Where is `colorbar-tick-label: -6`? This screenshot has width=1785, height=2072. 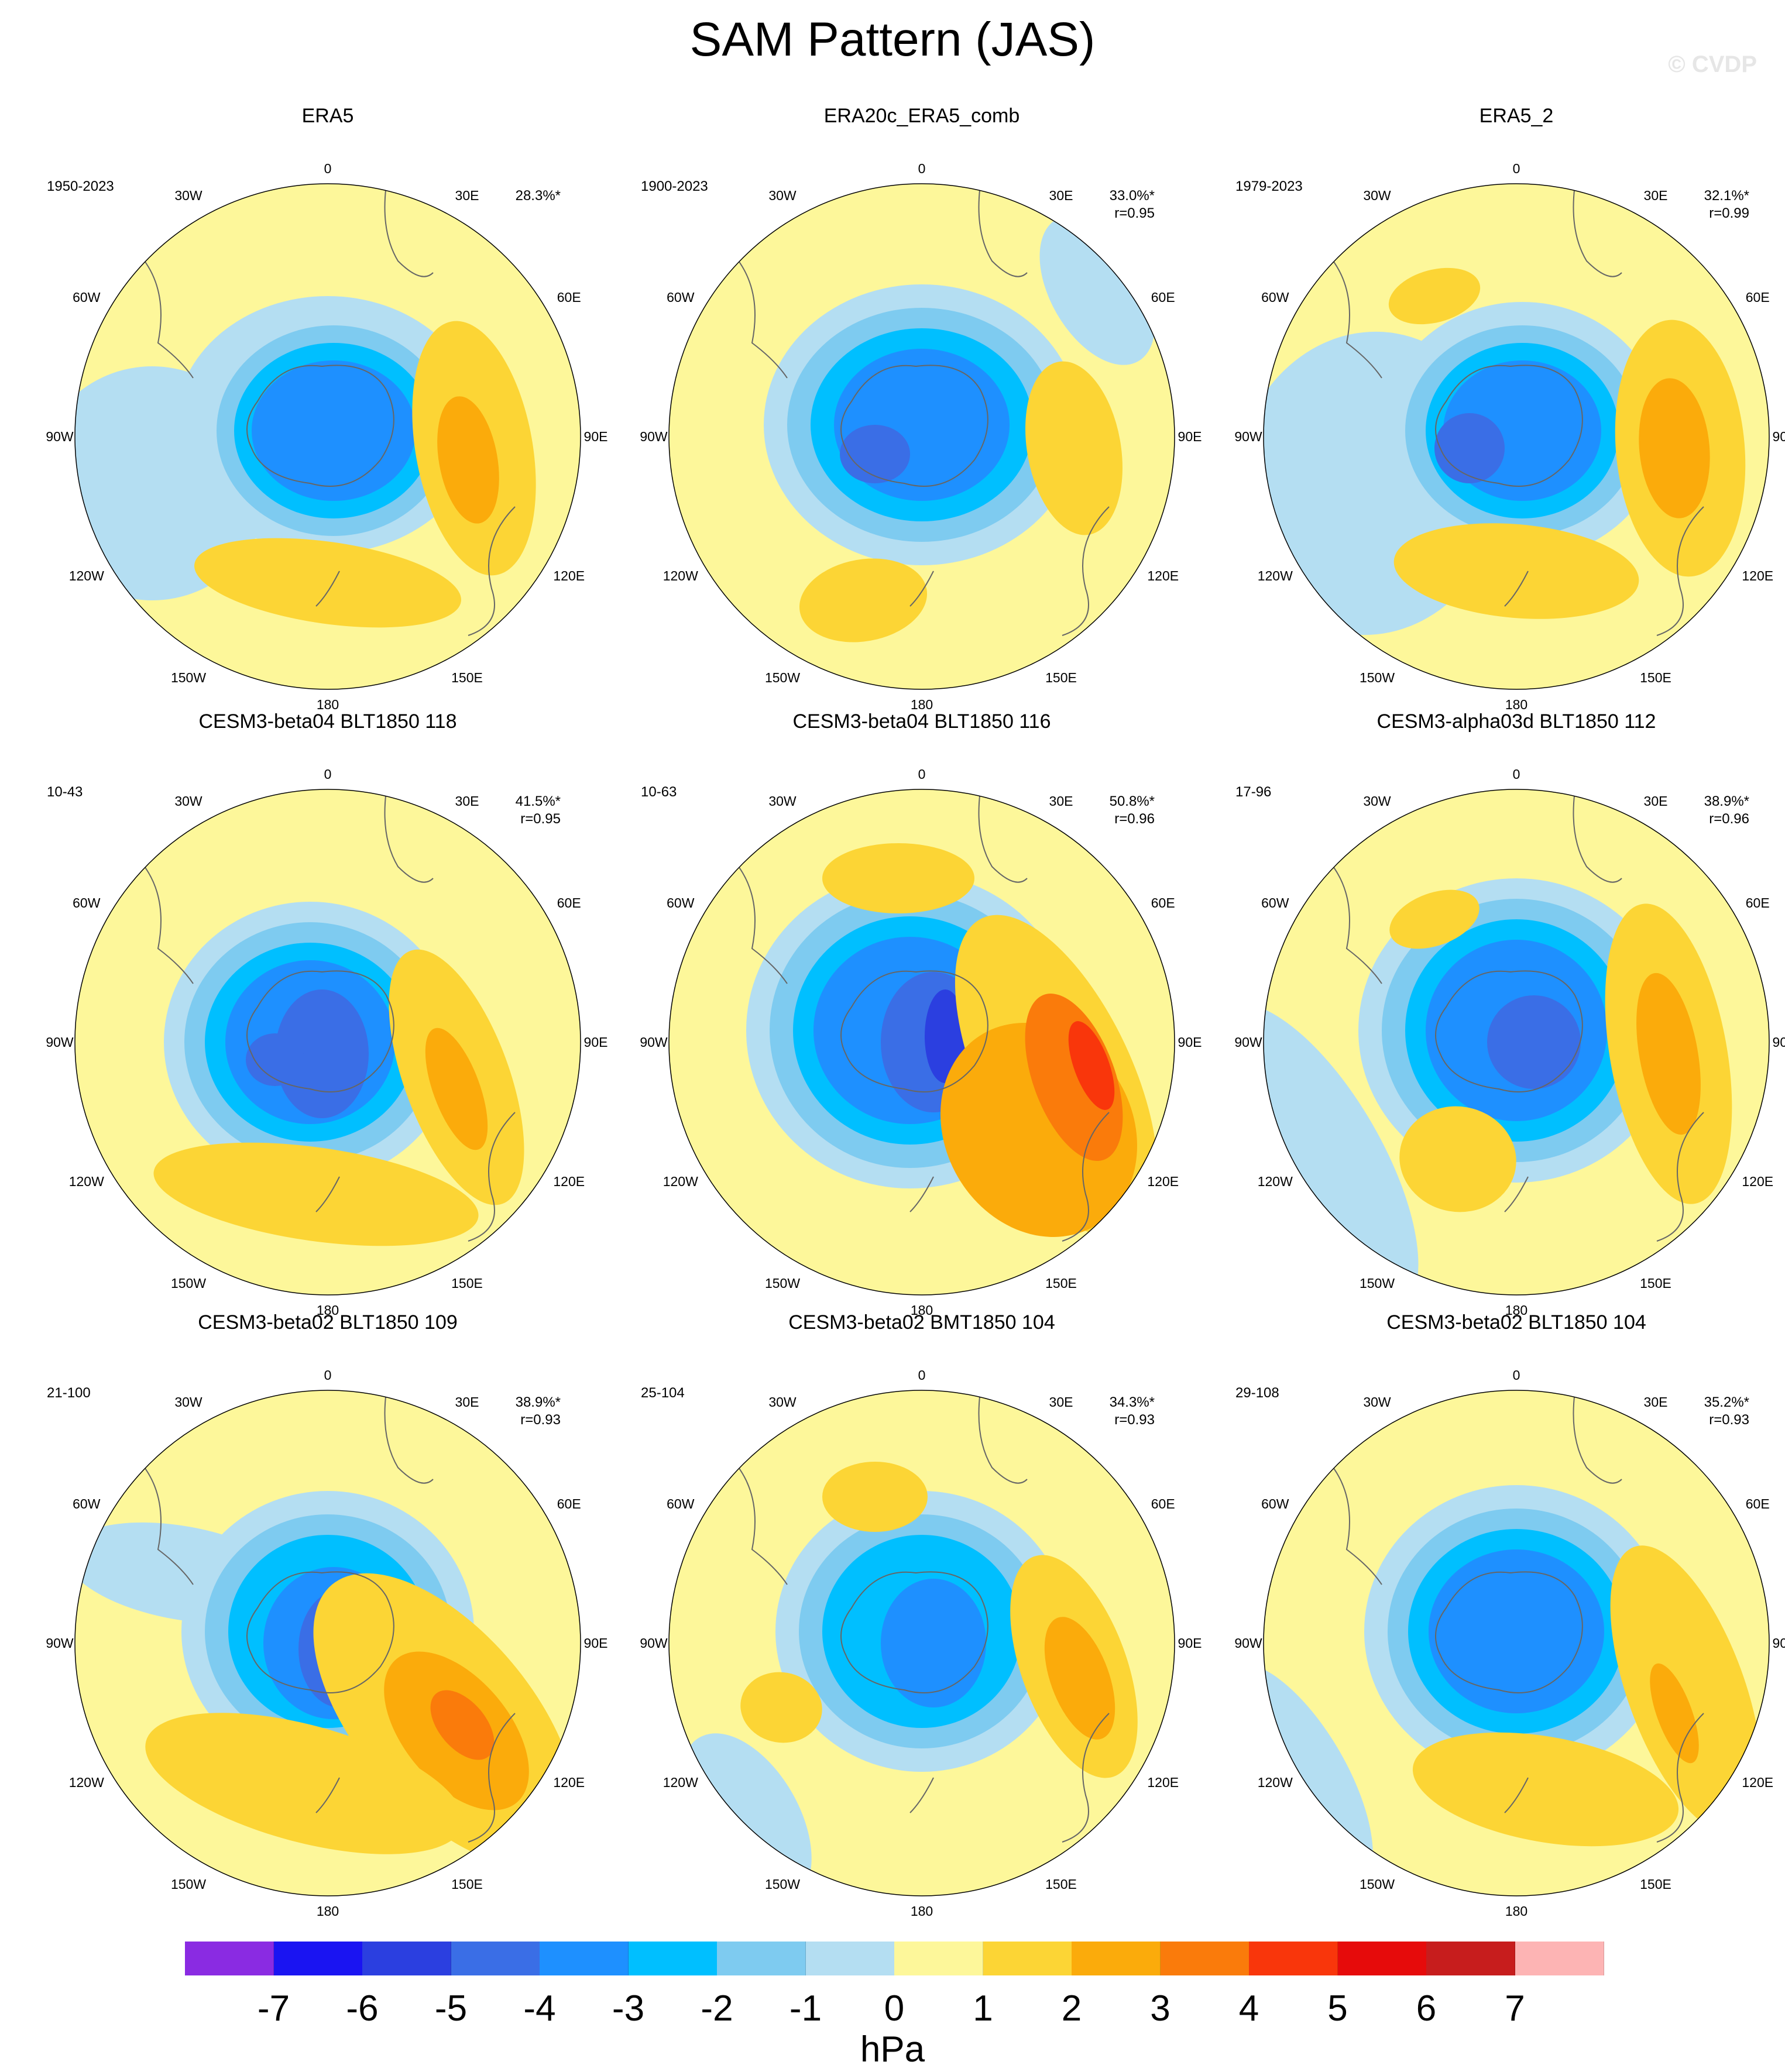 colorbar-tick-label: -6 is located at coordinates (362, 2008).